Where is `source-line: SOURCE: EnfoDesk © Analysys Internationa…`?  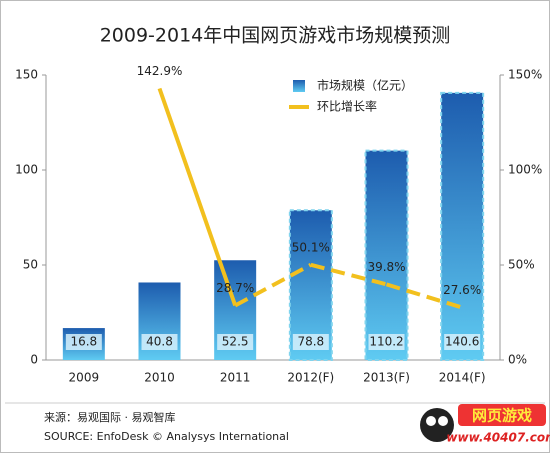
source-line: SOURCE: EnfoDesk © Analysys Internationa… is located at coordinates (166, 436).